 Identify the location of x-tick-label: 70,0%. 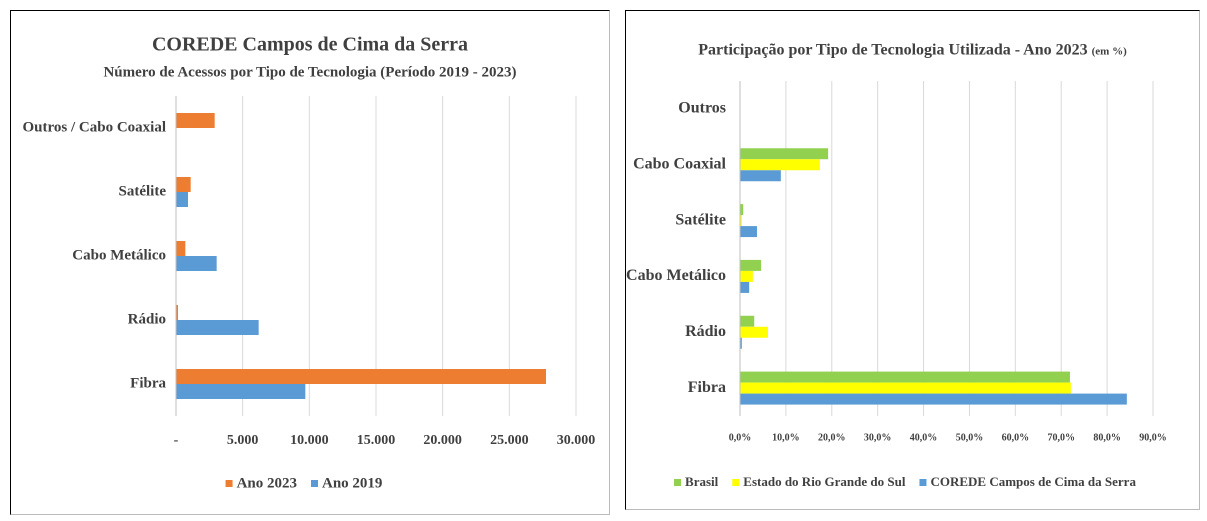
(1061, 437).